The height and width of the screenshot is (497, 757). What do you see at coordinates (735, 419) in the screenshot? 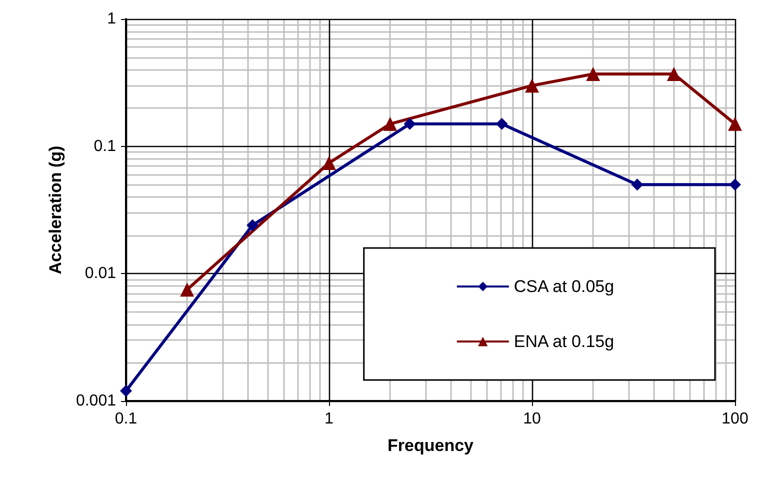
I see `x-tick-label: 100` at bounding box center [735, 419].